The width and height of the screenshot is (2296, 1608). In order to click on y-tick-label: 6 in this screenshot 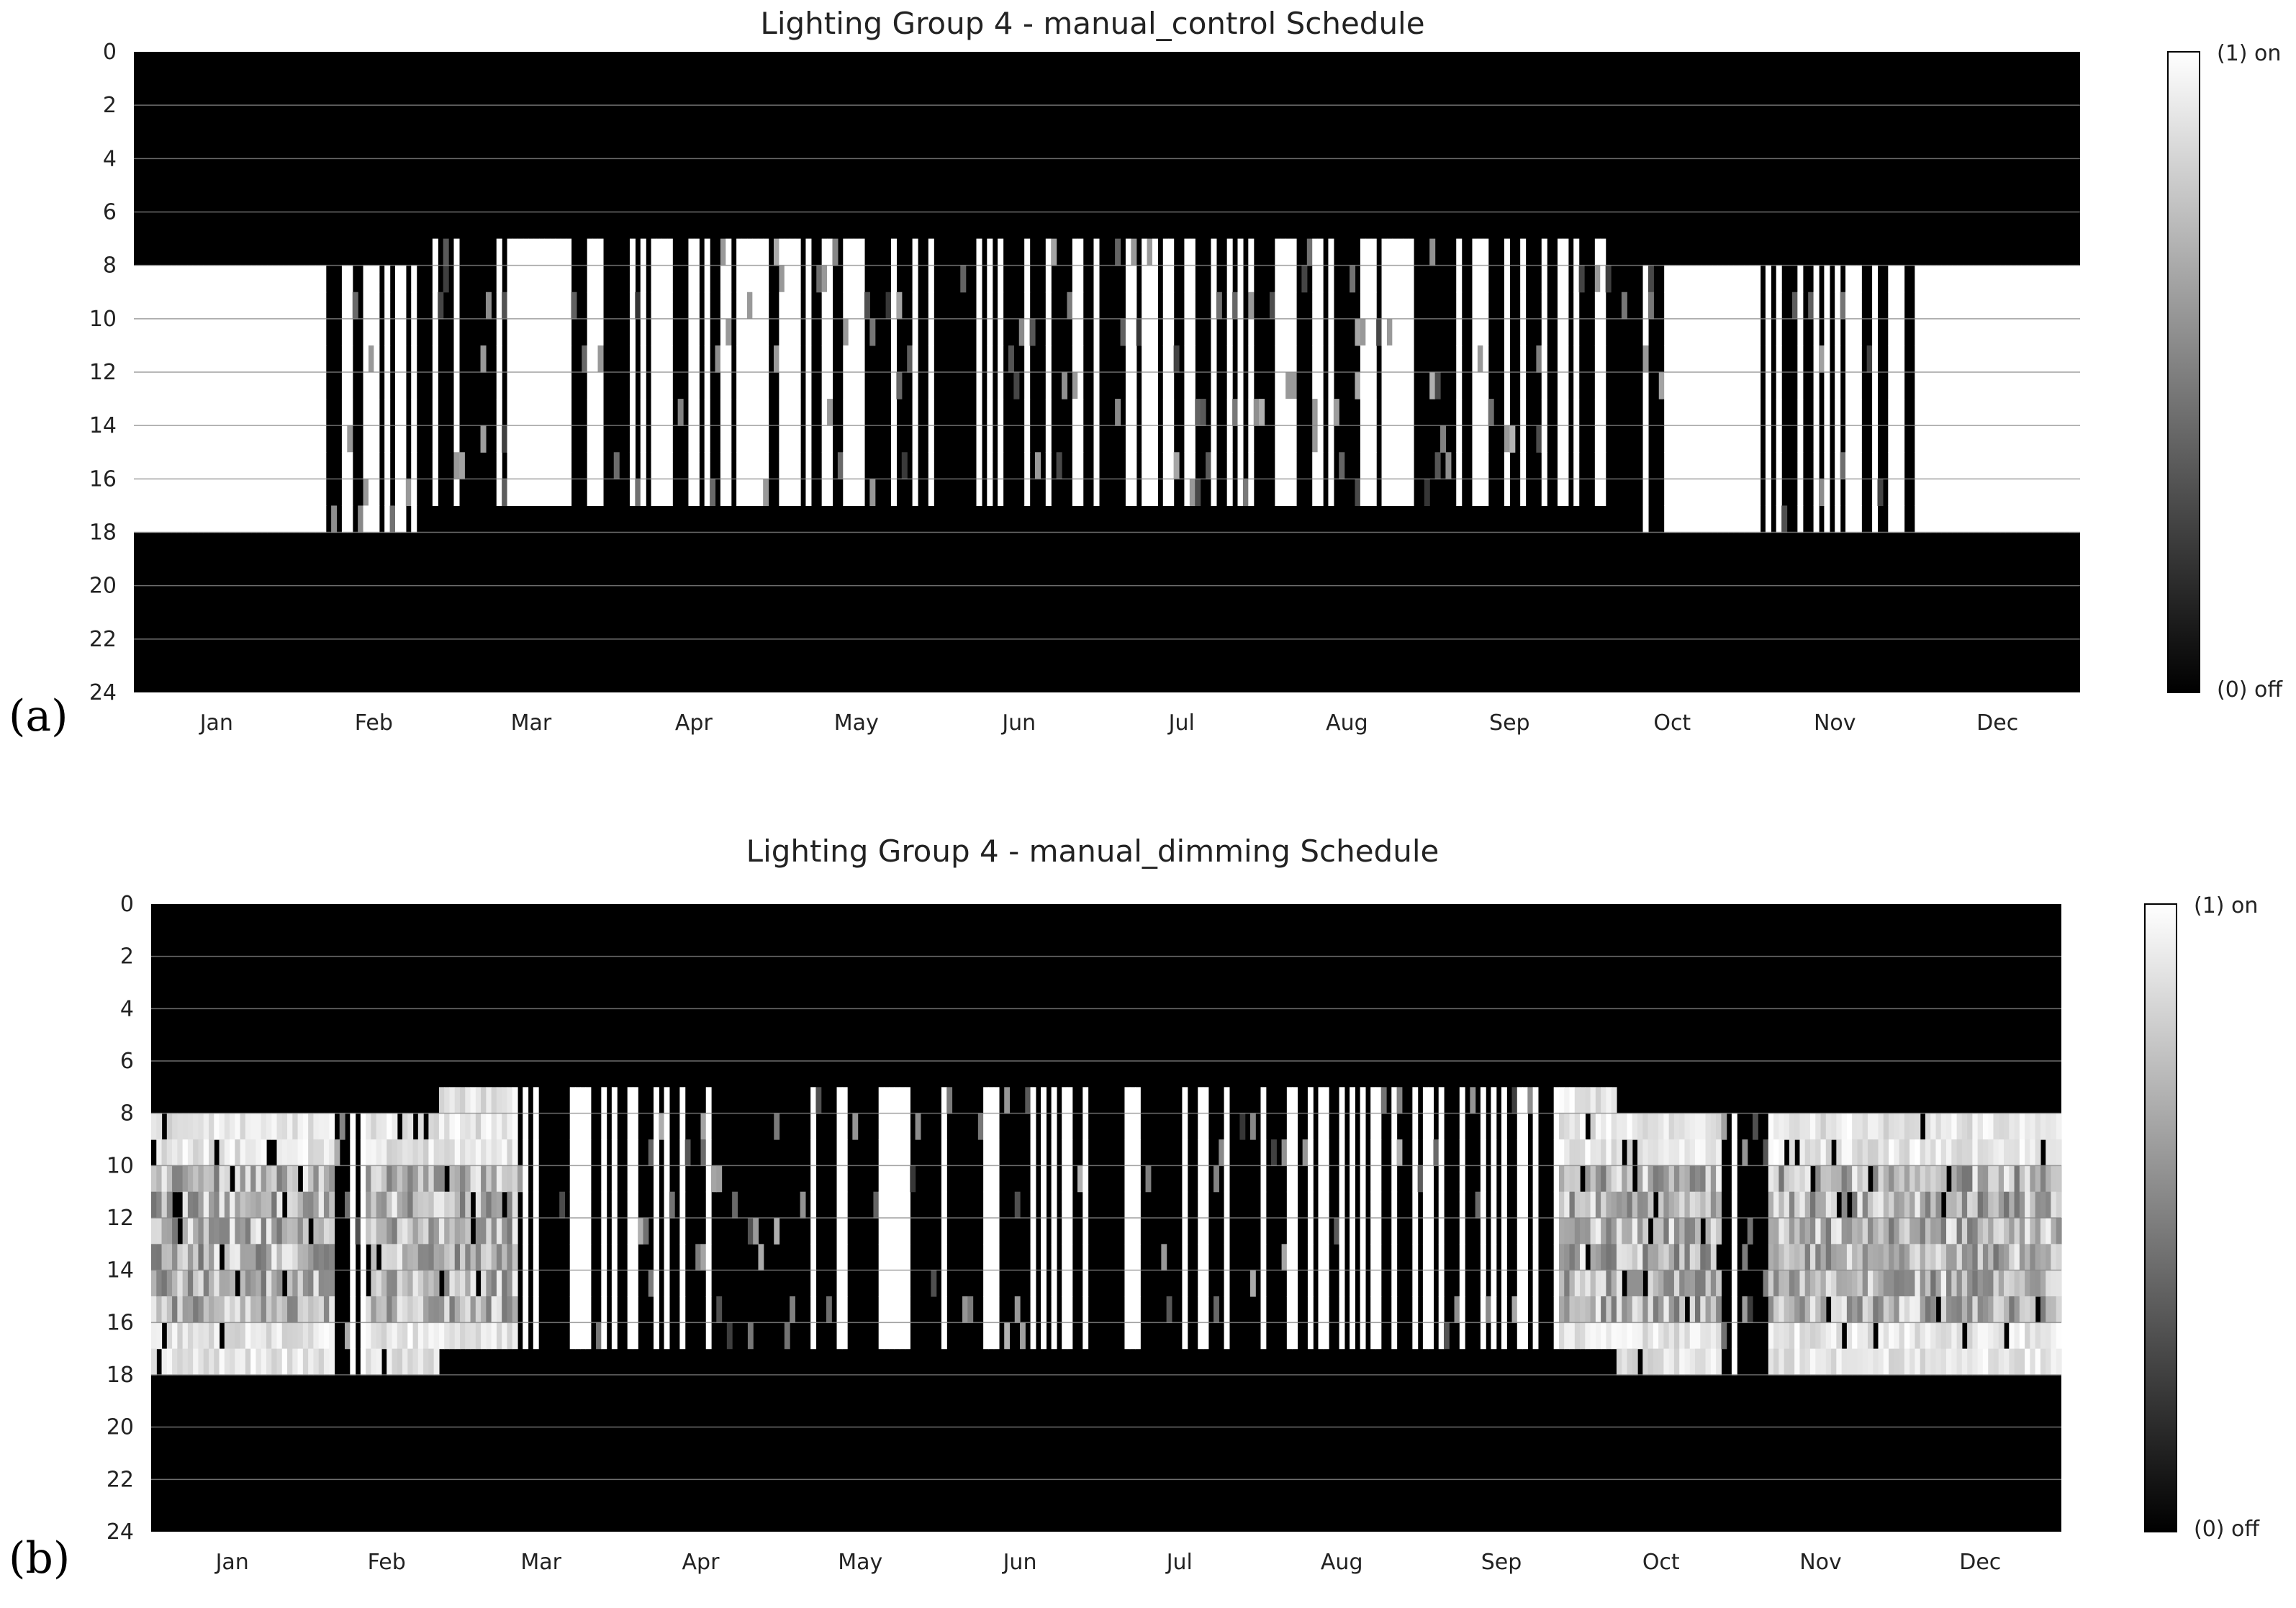, I will do `click(127, 1061)`.